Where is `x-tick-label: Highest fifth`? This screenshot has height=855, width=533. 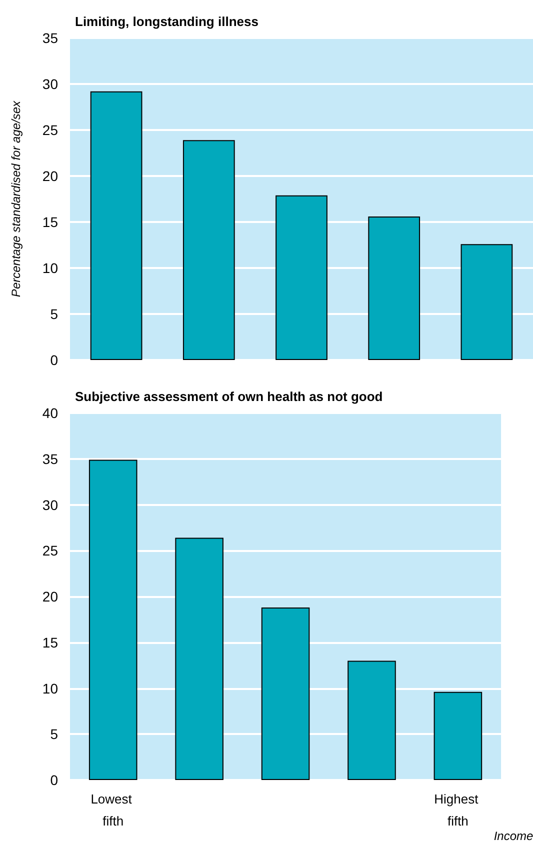
x-tick-label: Highest fifth is located at coordinates (458, 810).